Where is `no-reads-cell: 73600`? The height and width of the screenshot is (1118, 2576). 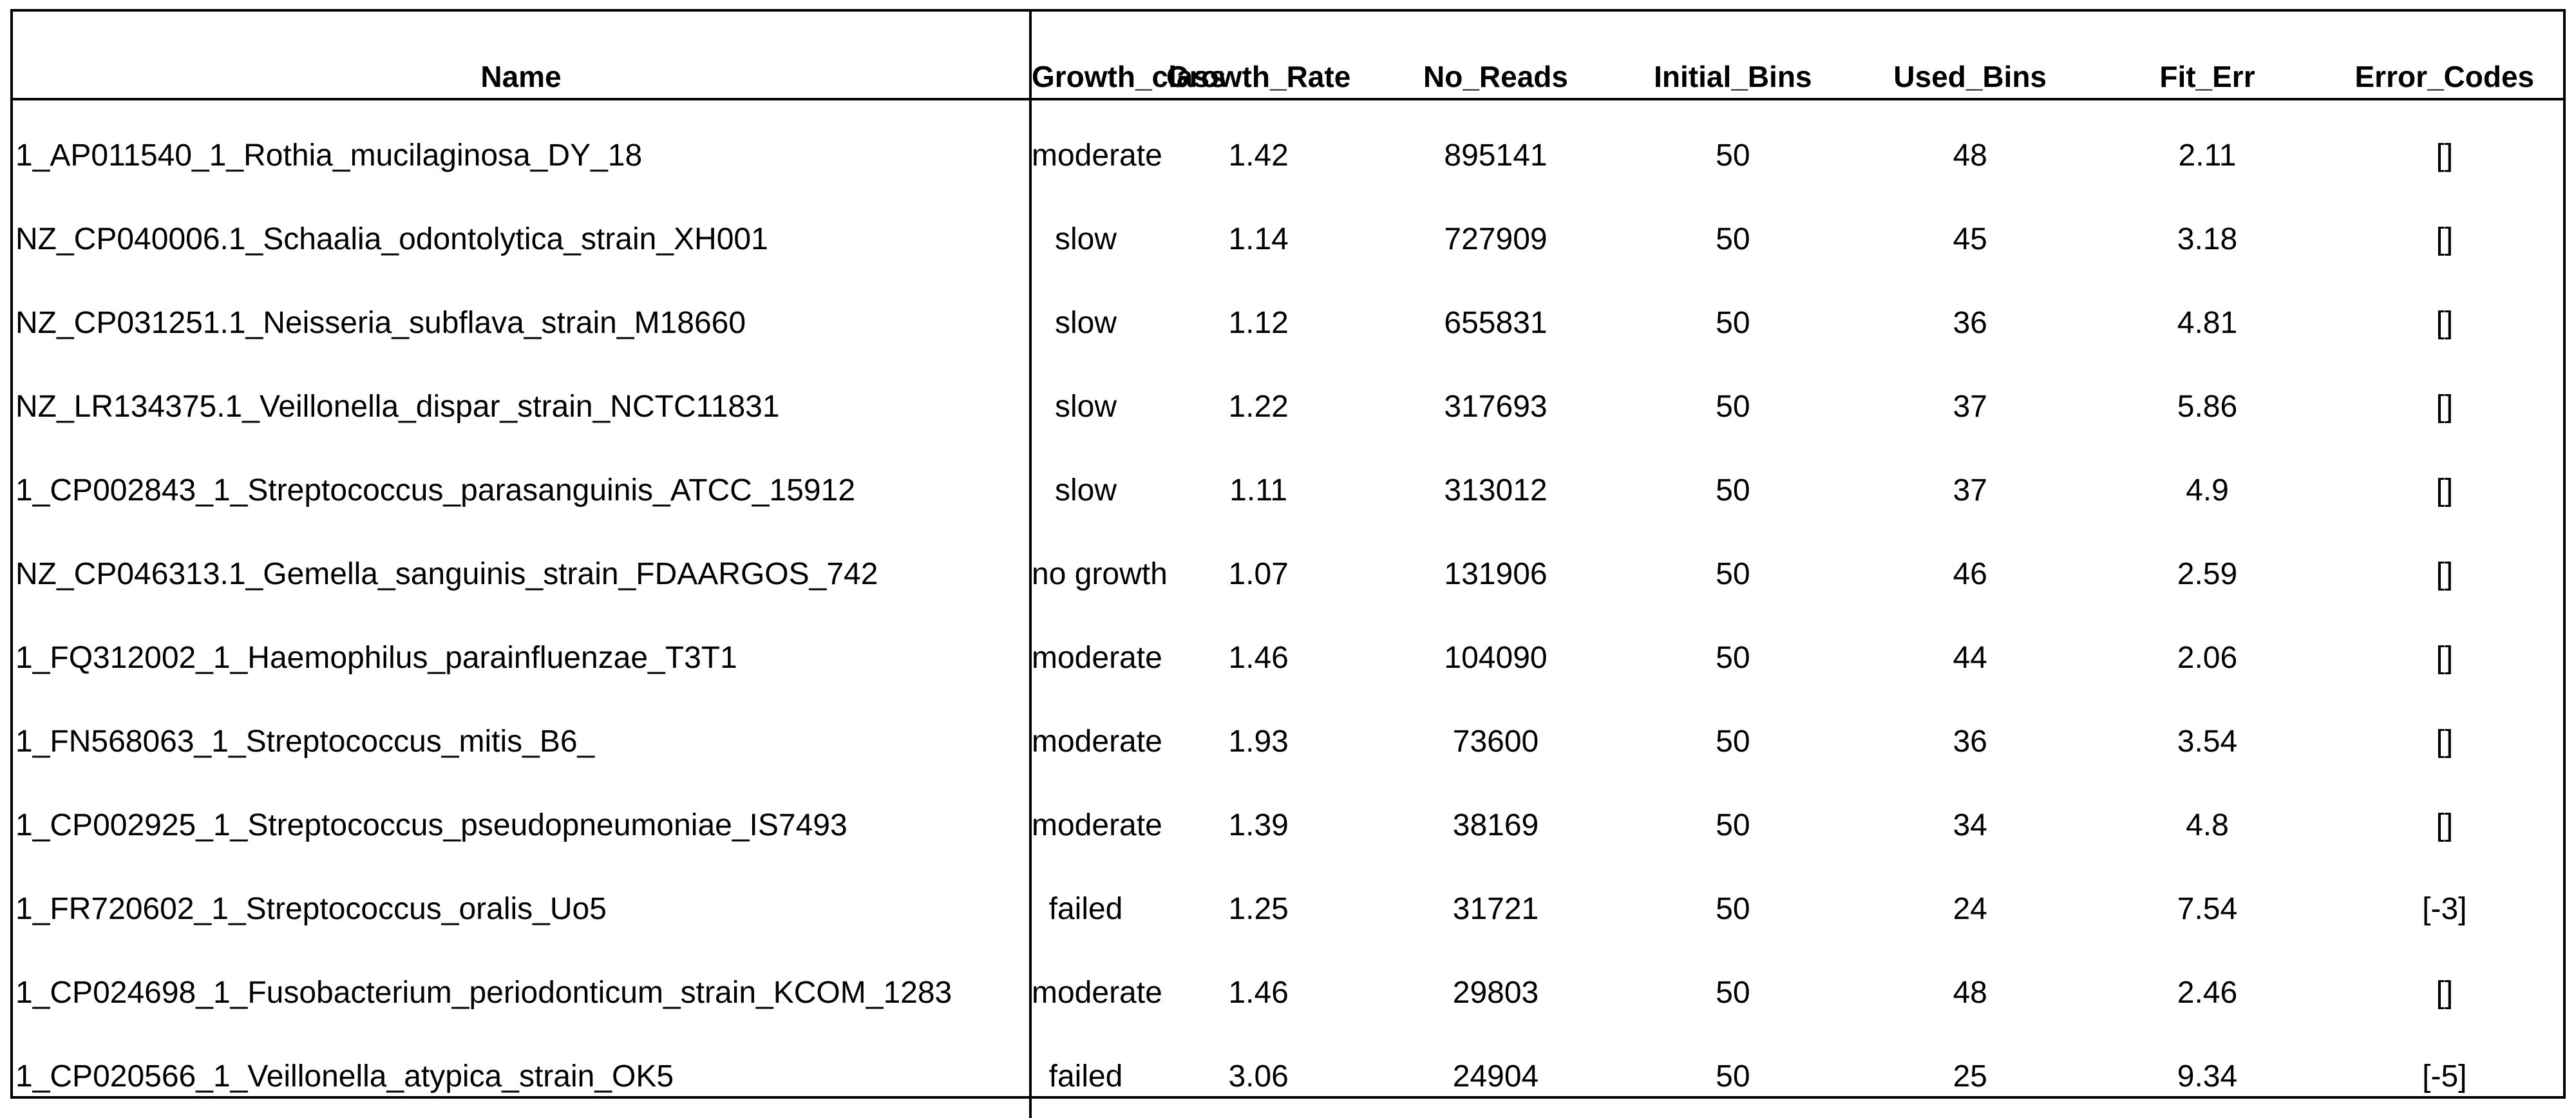 no-reads-cell: 73600 is located at coordinates (1496, 742).